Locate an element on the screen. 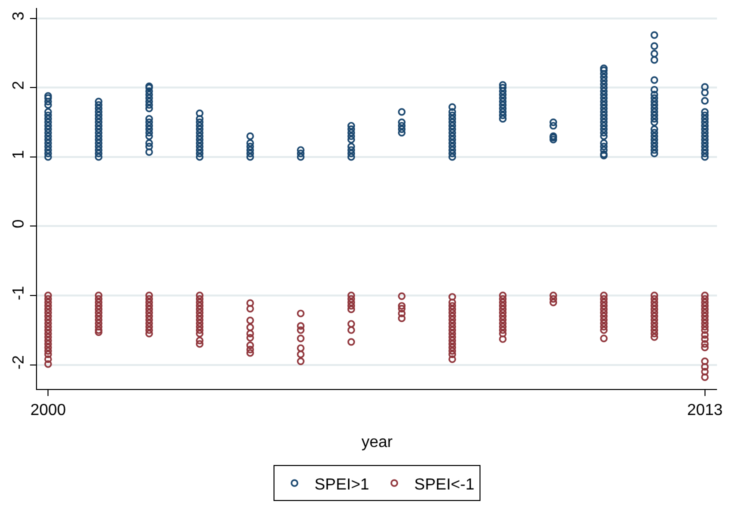 The height and width of the screenshot is (509, 729). y-tick-label: 3 is located at coordinates (19, 15).